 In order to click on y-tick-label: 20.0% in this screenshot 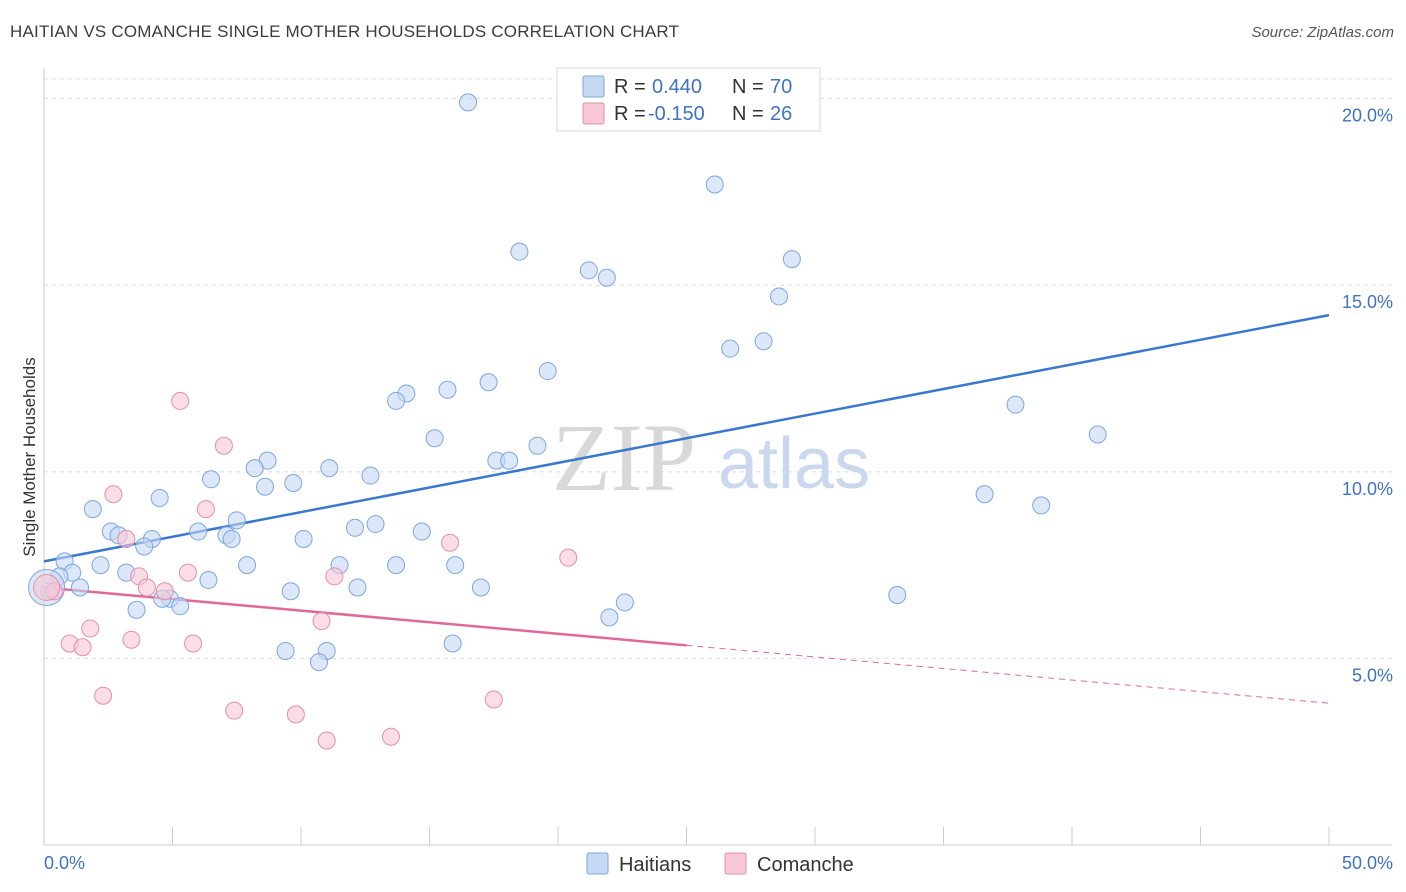, I will do `click(1367, 116)`.